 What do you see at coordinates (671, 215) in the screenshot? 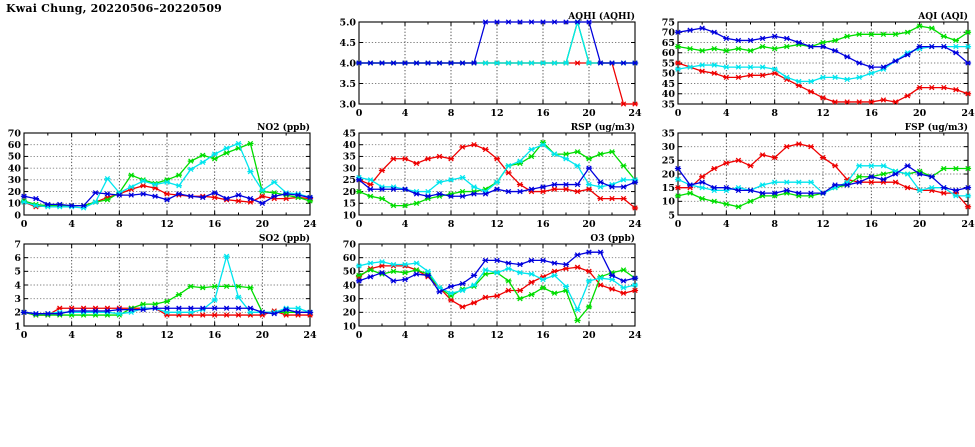
I see `y-tick-label: 5` at bounding box center [671, 215].